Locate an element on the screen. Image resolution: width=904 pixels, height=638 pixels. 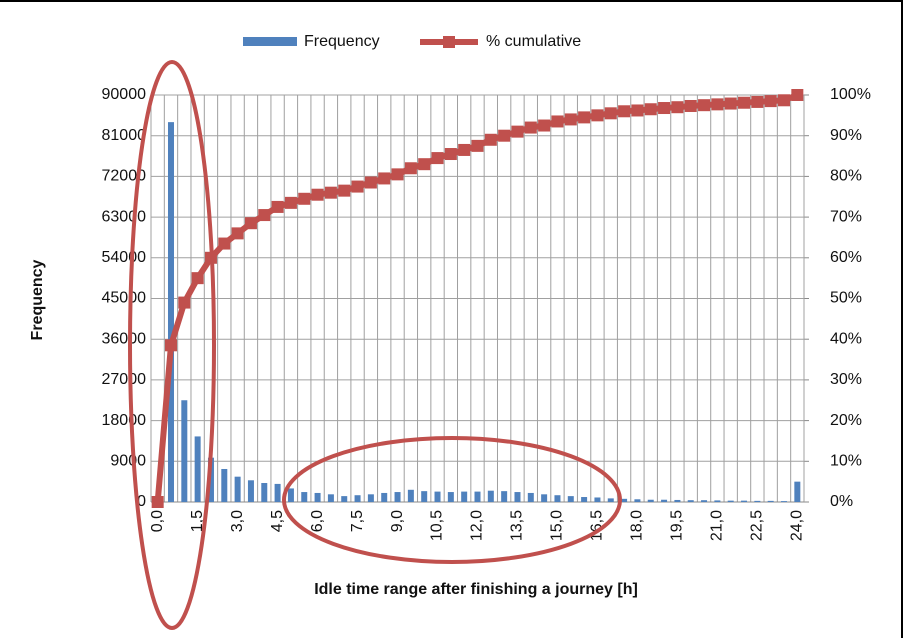
x-tick-label: 15,0 is located at coordinates (557, 525).